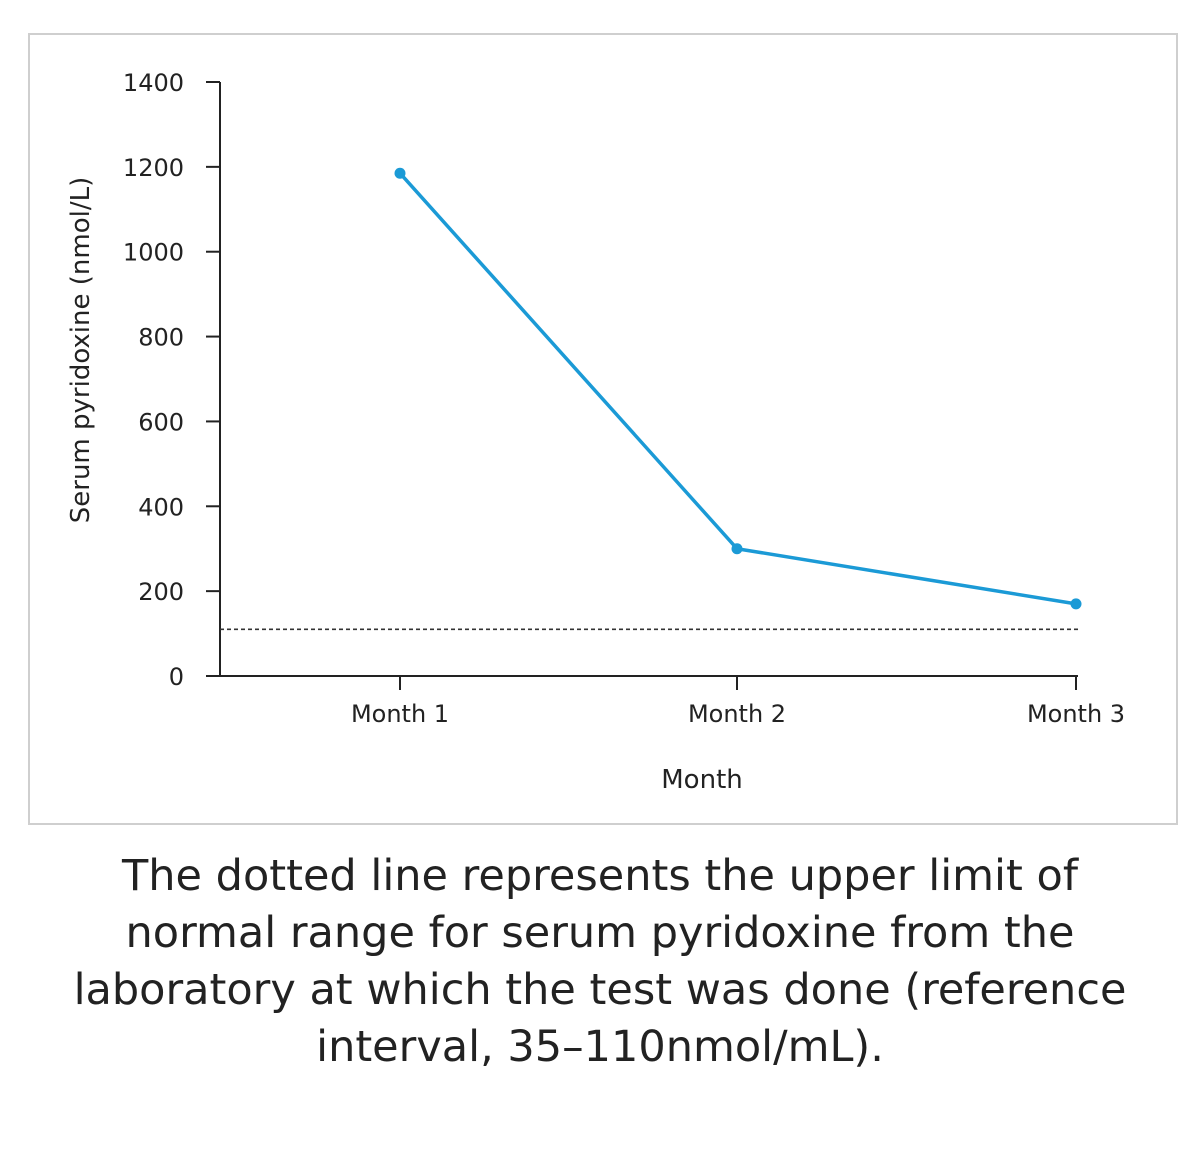 This screenshot has width=1200, height=1157. Describe the element at coordinates (672, 701) in the screenshot. I see `x-axis: Month 1 Month 2 Month 3` at that location.